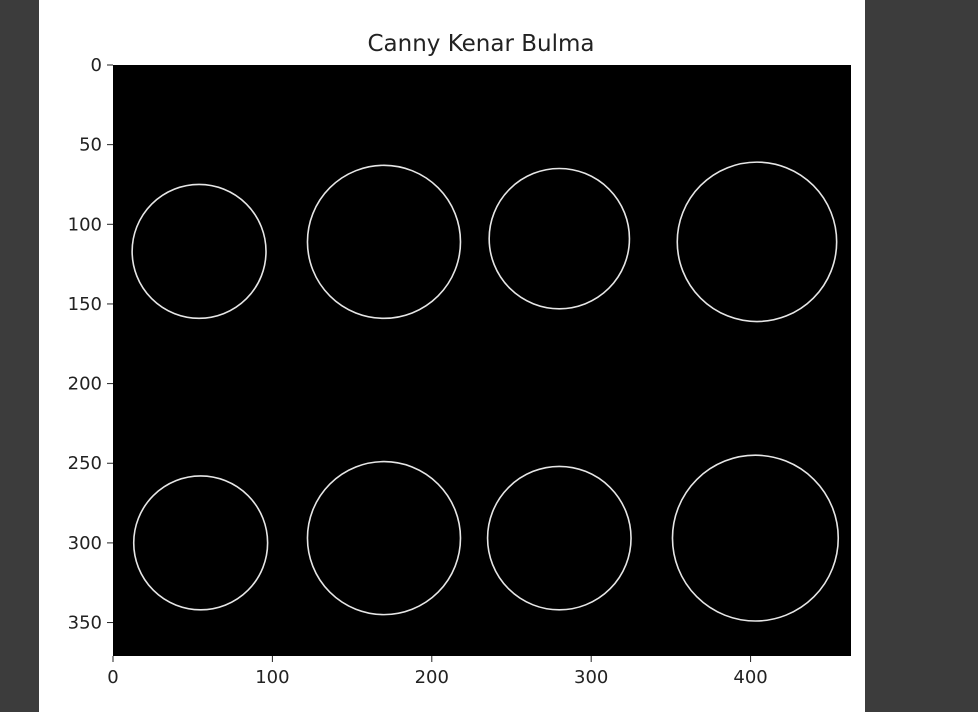 The width and height of the screenshot is (978, 712). I want to click on x-axis: 0 100 200 300 400, so click(437, 672).